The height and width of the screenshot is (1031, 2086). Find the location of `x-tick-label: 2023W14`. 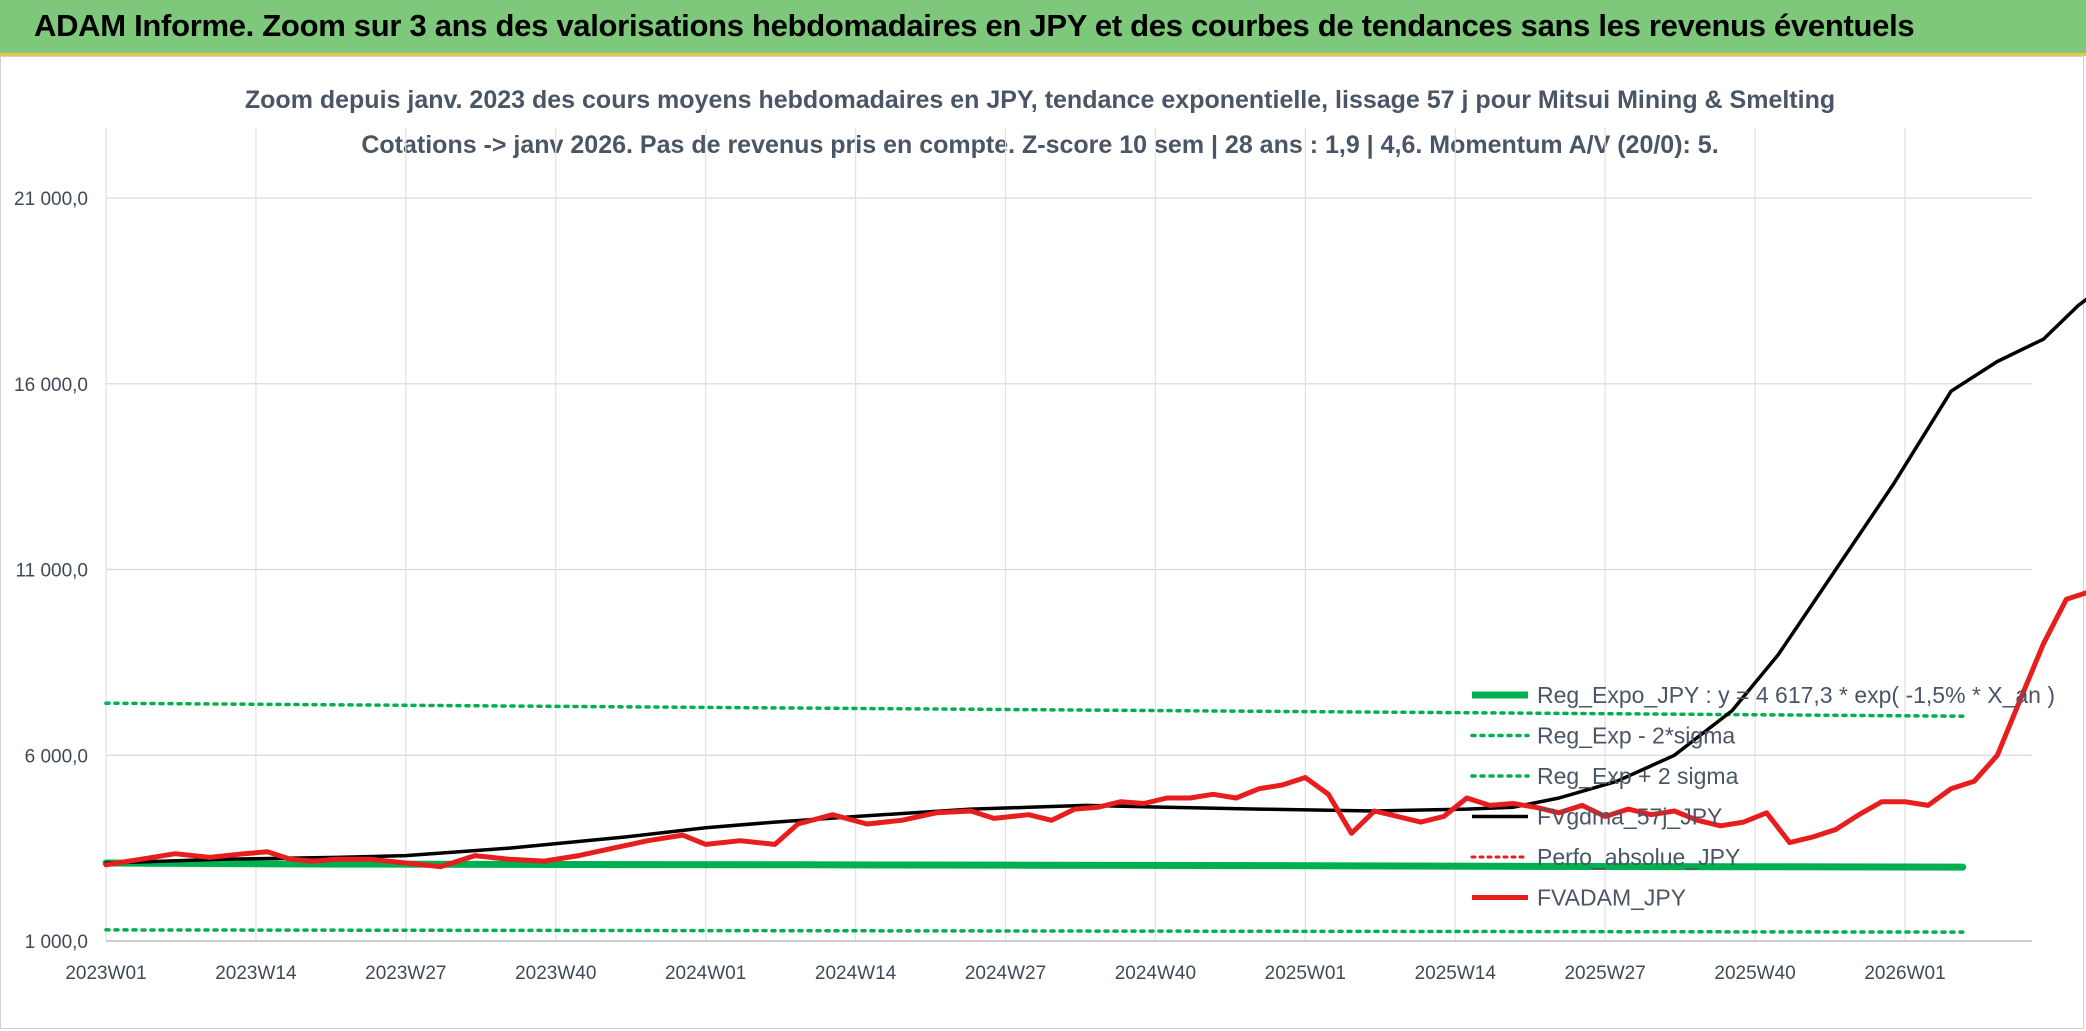

x-tick-label: 2023W14 is located at coordinates (256, 973).